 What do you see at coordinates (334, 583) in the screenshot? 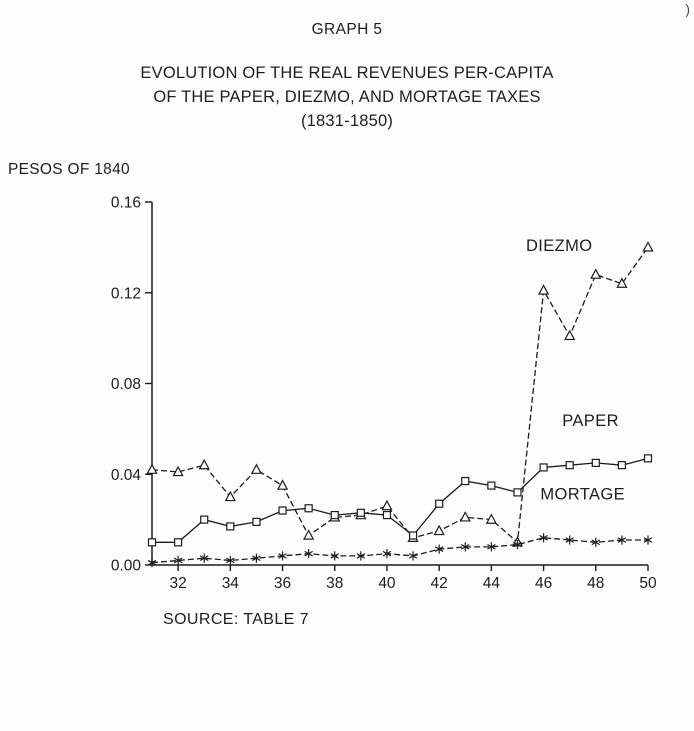
I see `x-tick-label: 38` at bounding box center [334, 583].